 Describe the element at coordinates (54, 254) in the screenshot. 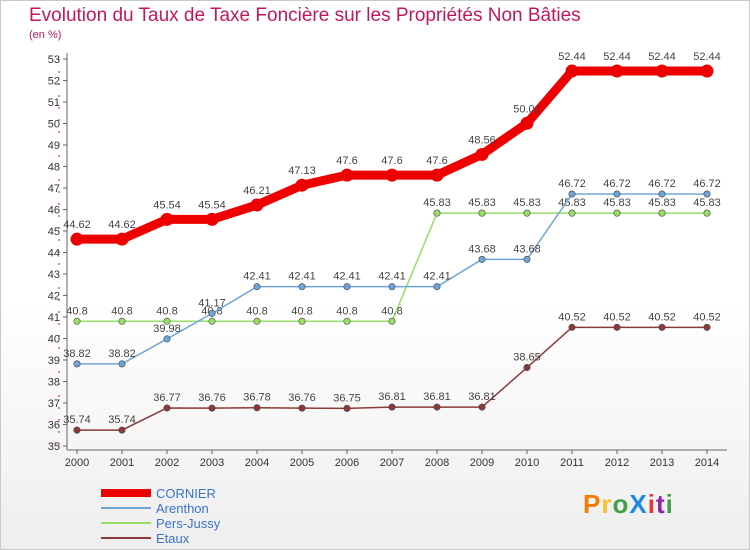

I see `y-tick-label: 44` at that location.